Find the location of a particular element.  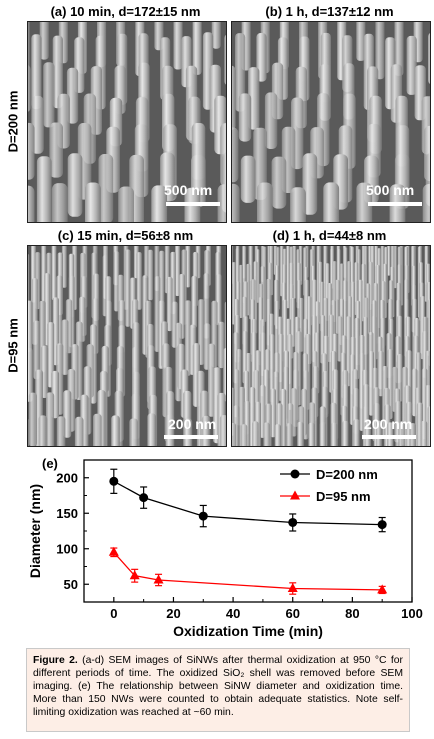

scale-label-b: 500 nm is located at coordinates (390, 190).